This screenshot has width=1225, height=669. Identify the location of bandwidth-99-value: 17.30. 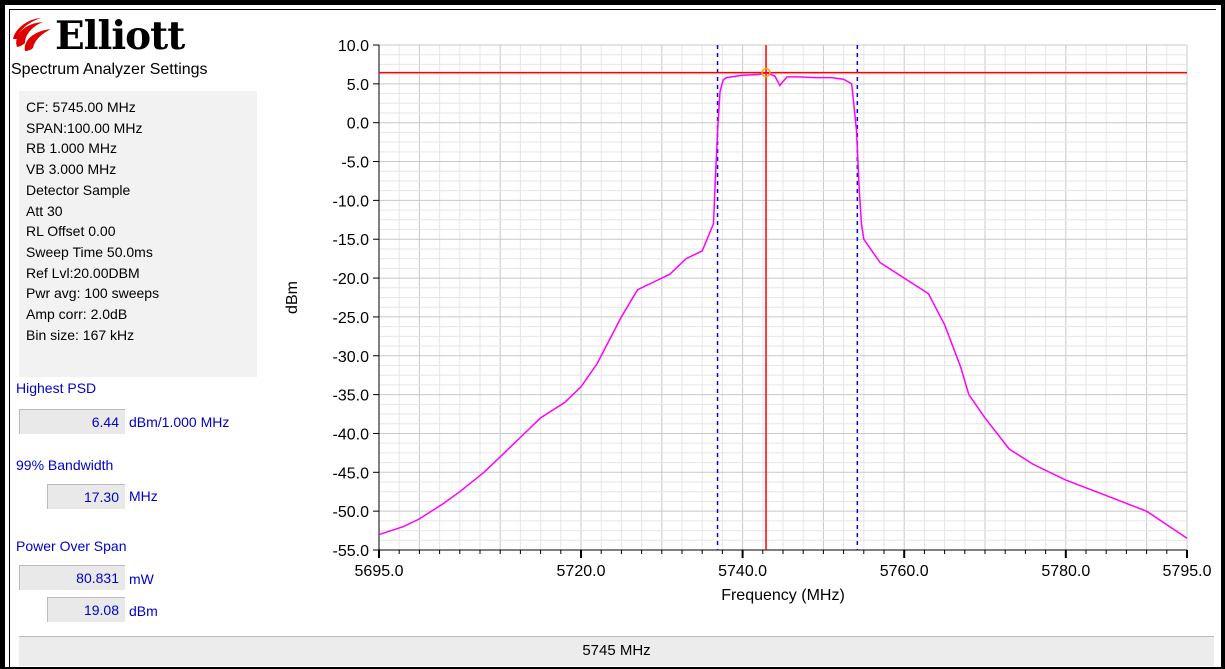
(86, 496).